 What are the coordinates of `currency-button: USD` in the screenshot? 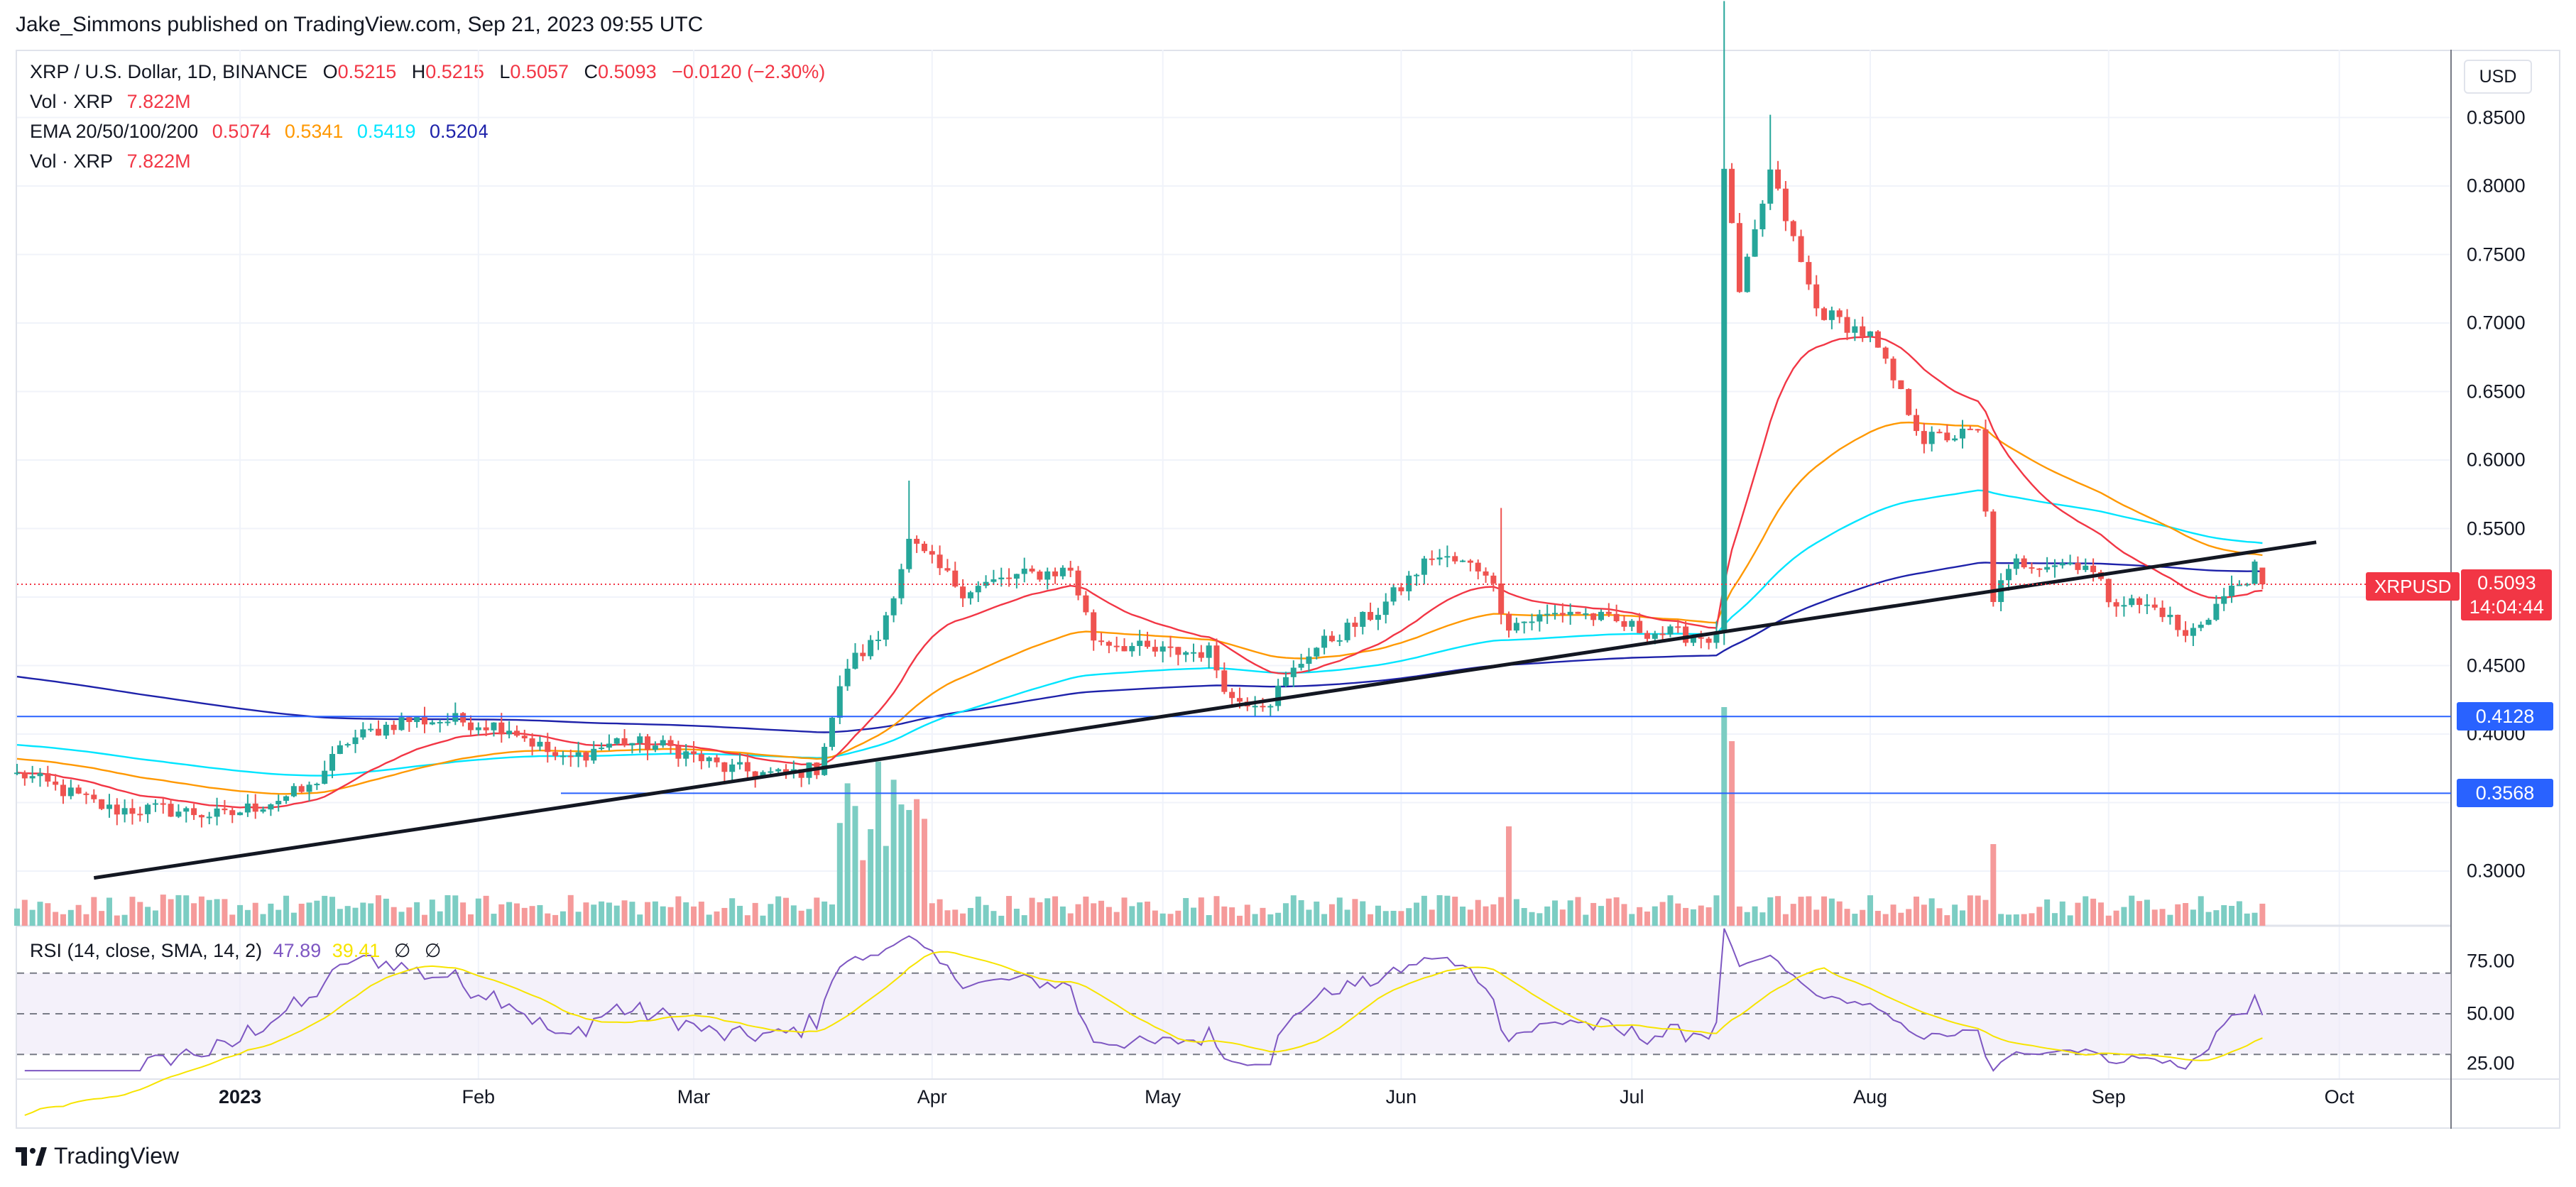 It's located at (2498, 77).